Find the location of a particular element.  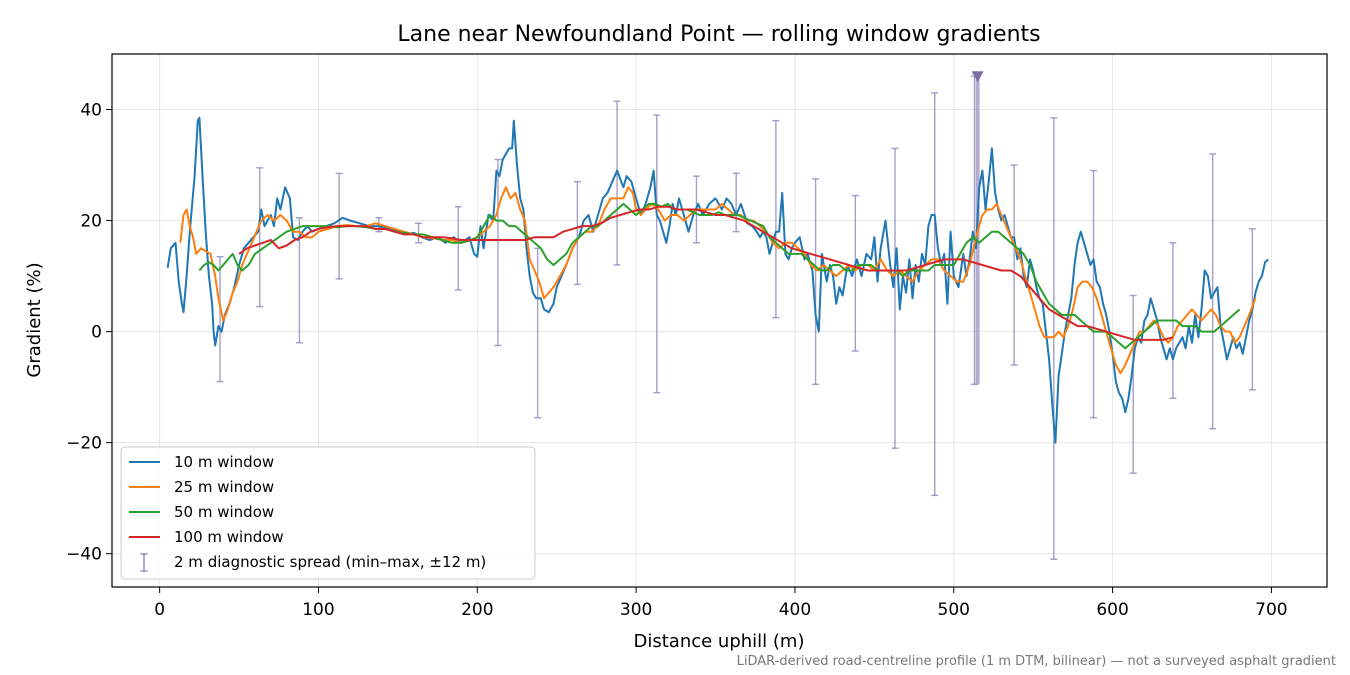

y-ticks: −40 −20 0 20 40 is located at coordinates (89, 333).